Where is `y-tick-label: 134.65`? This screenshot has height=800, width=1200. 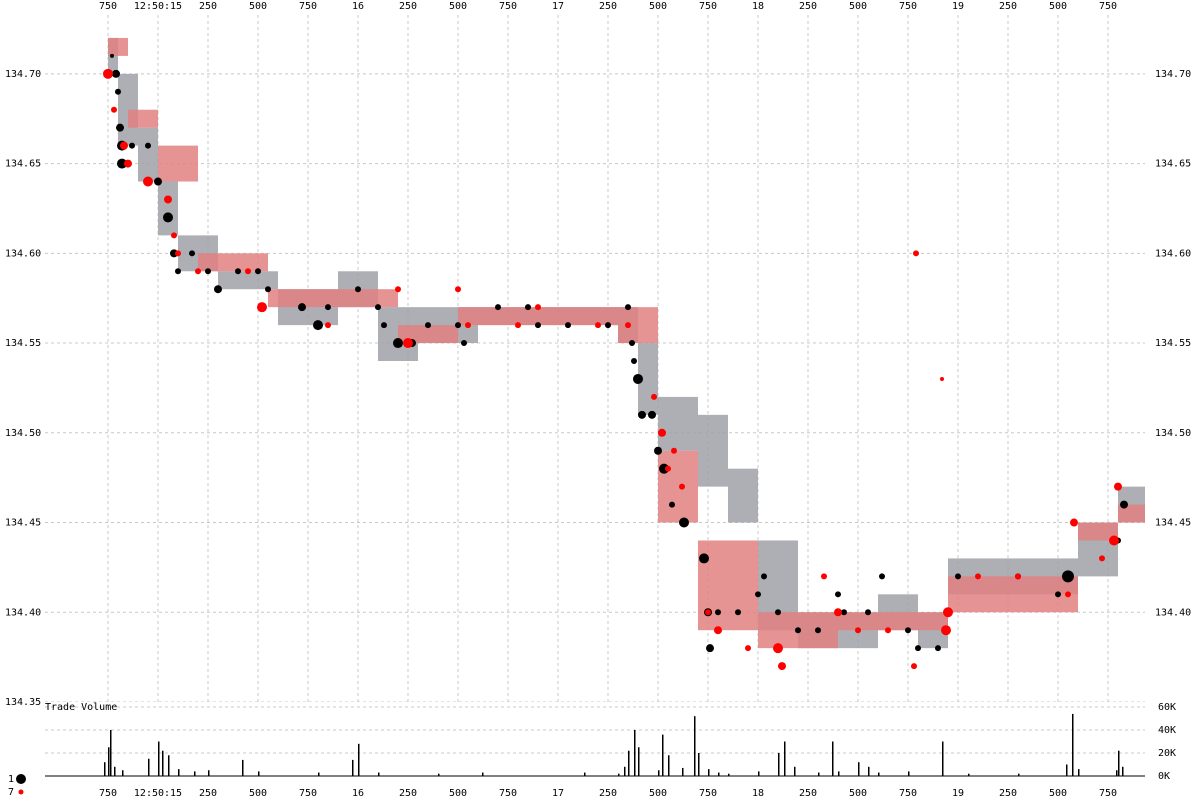 y-tick-label: 134.65 is located at coordinates (1173, 164).